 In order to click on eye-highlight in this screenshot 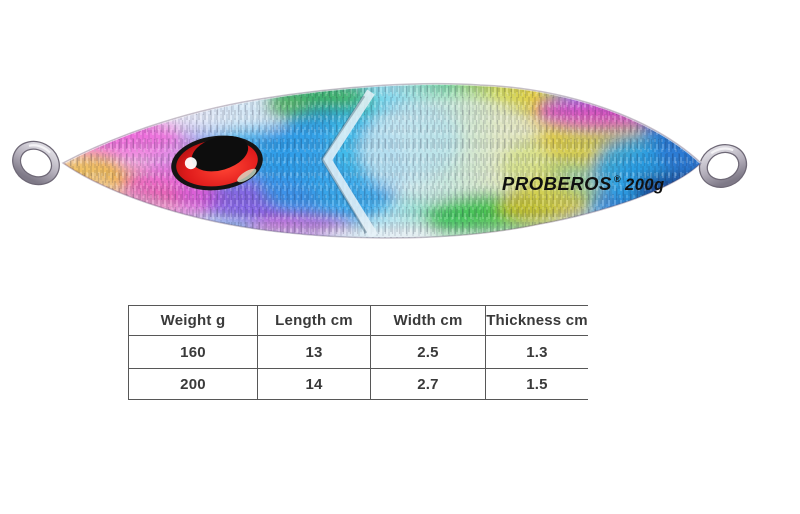, I will do `click(190, 163)`.